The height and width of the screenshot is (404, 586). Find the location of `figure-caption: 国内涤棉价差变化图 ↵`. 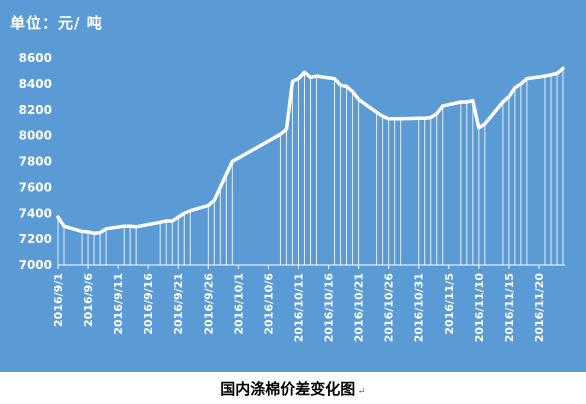

figure-caption: 国内涤棉价差变化图 ↵ is located at coordinates (293, 388).